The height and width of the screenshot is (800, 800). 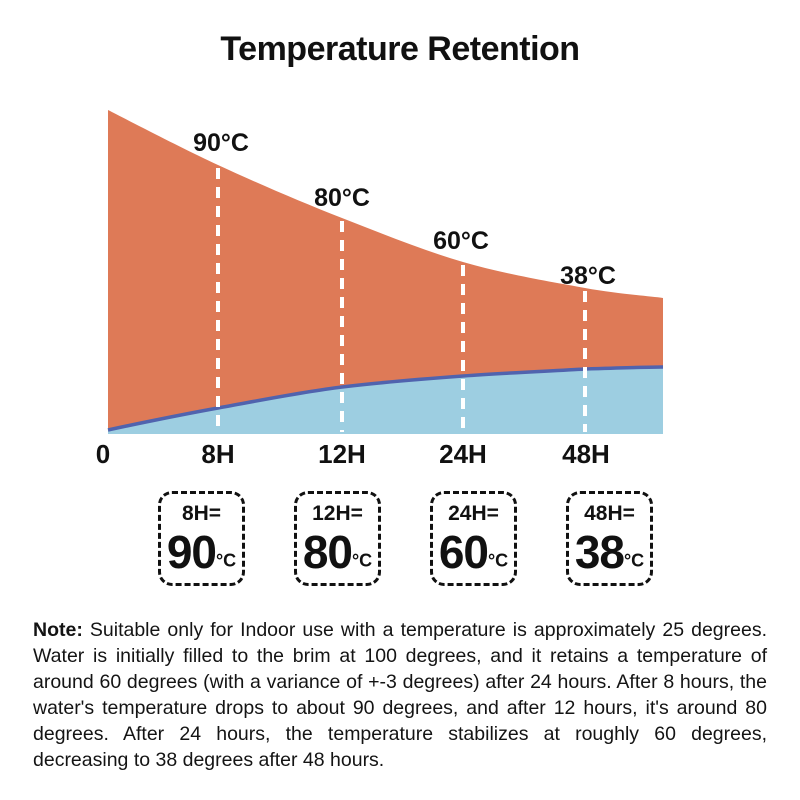 I want to click on callout-box-24h: 24H= 60°C, so click(x=473, y=538).